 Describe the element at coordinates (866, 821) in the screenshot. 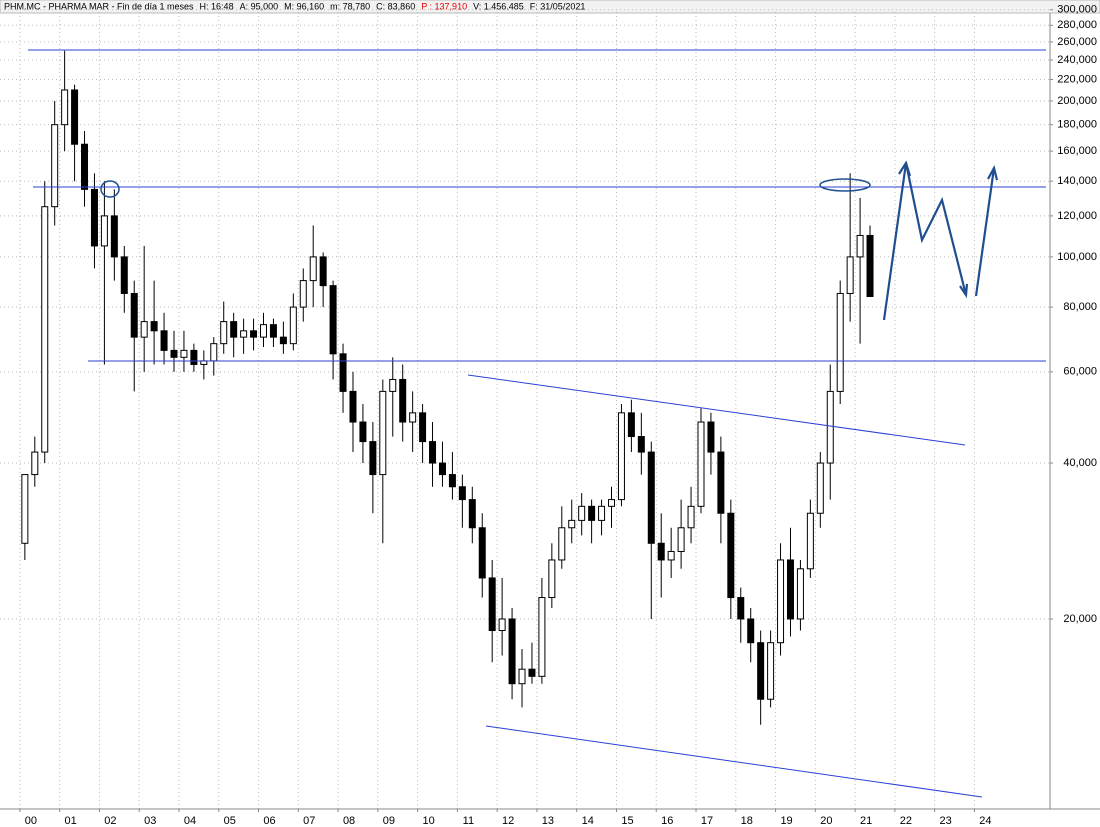

I see `x-tick-label: 21` at that location.